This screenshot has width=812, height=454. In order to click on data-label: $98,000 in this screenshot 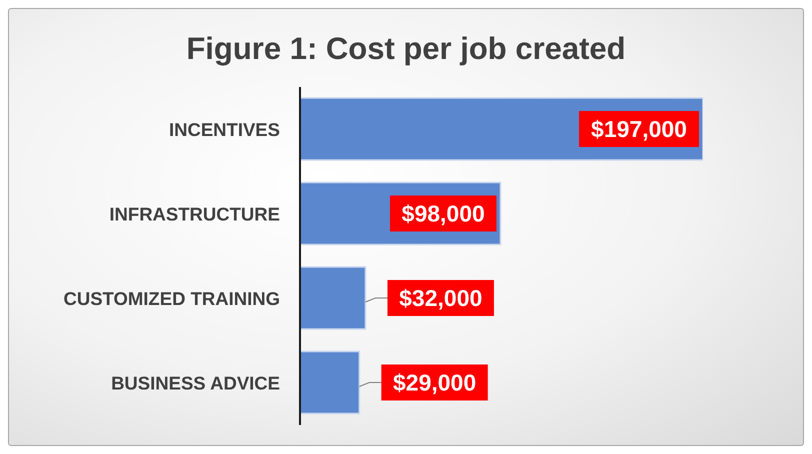, I will do `click(443, 213)`.